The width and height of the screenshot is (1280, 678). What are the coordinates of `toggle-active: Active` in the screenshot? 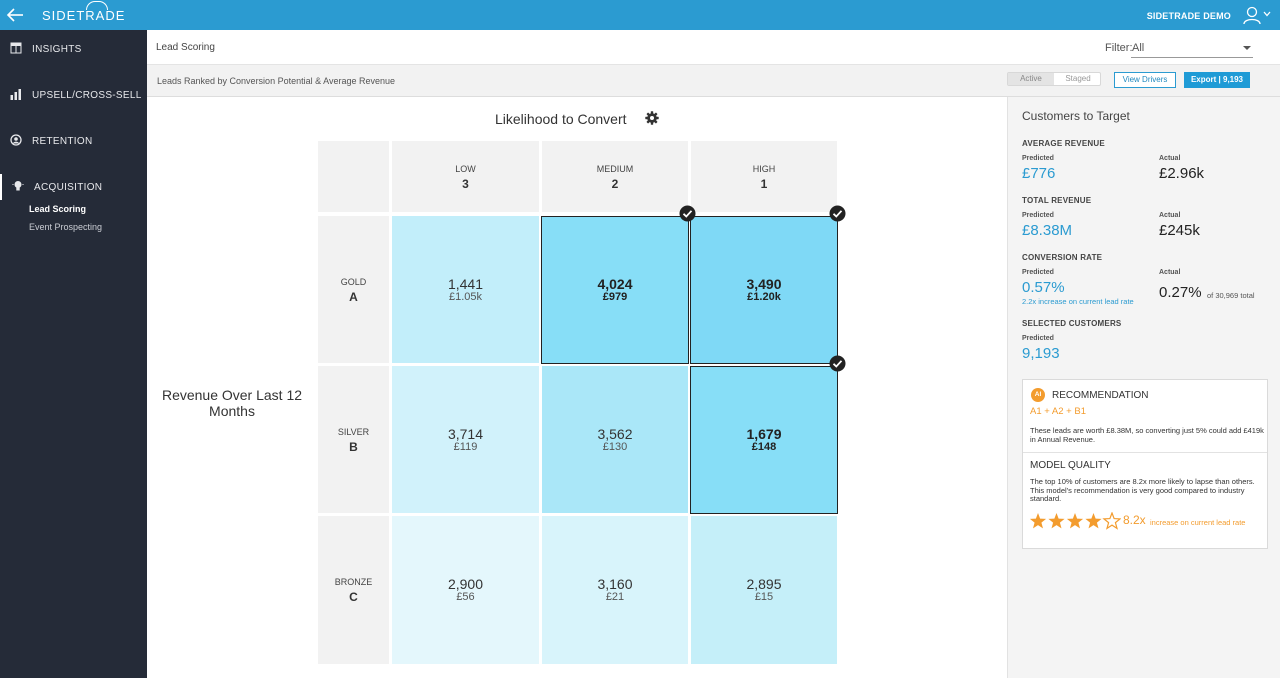 It's located at (1031, 79).